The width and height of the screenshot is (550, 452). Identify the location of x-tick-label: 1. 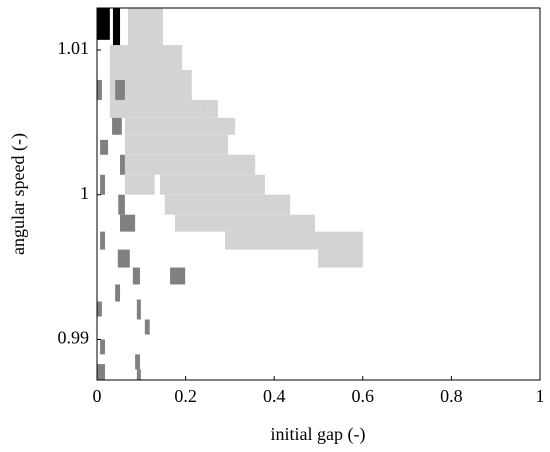
(540, 396).